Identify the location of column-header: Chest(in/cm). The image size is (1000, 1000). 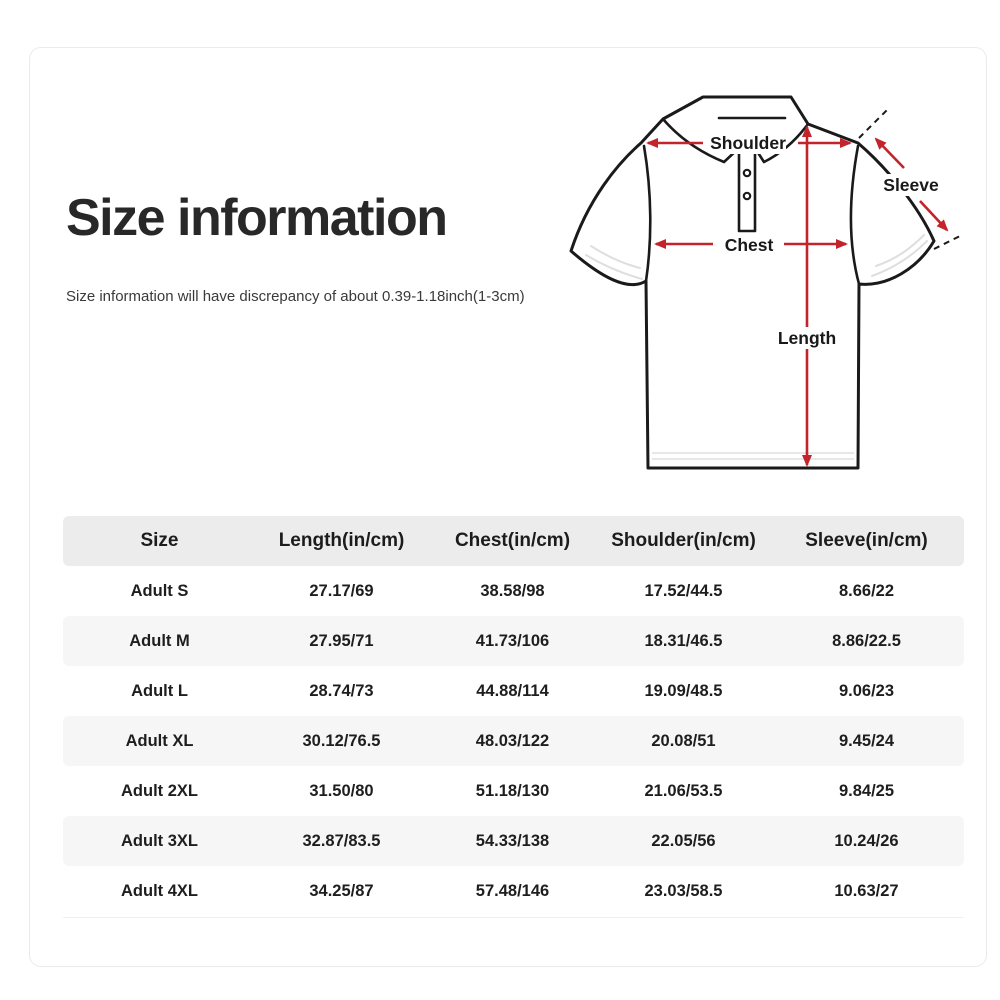
(512, 540).